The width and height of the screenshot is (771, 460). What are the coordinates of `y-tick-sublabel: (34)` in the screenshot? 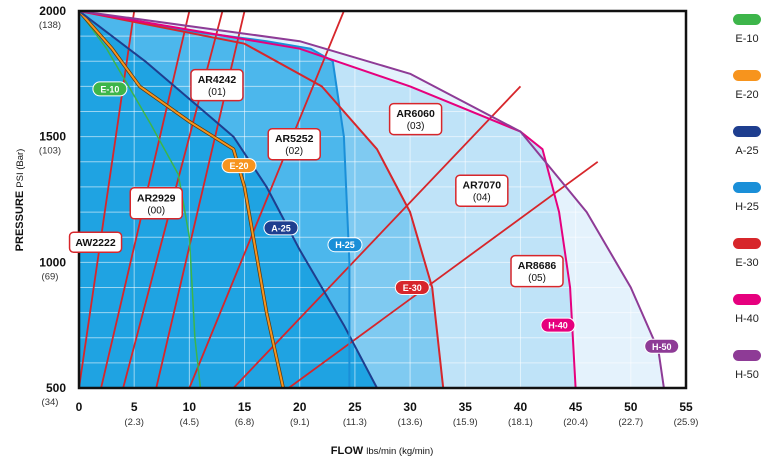 It's located at (50, 402).